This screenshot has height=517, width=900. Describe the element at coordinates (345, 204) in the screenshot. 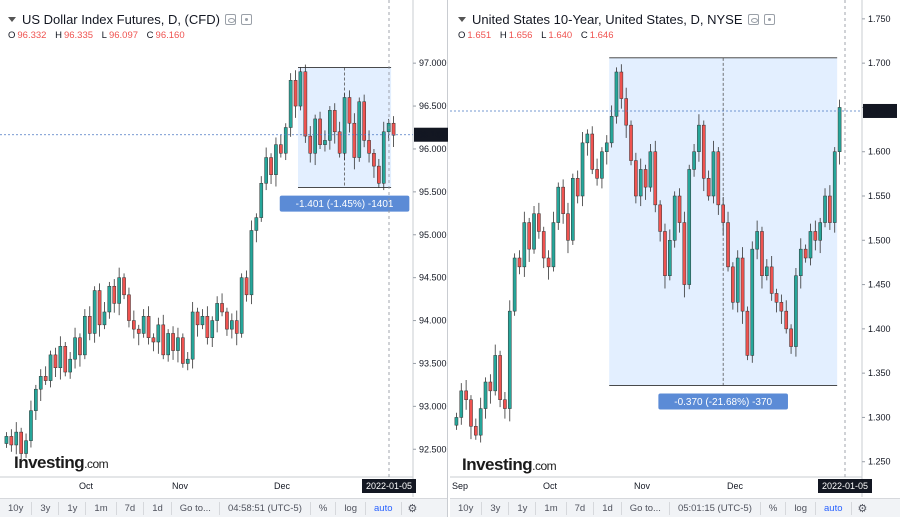

I see `measure-label: -1.401 (-1.45%) -1401` at that location.